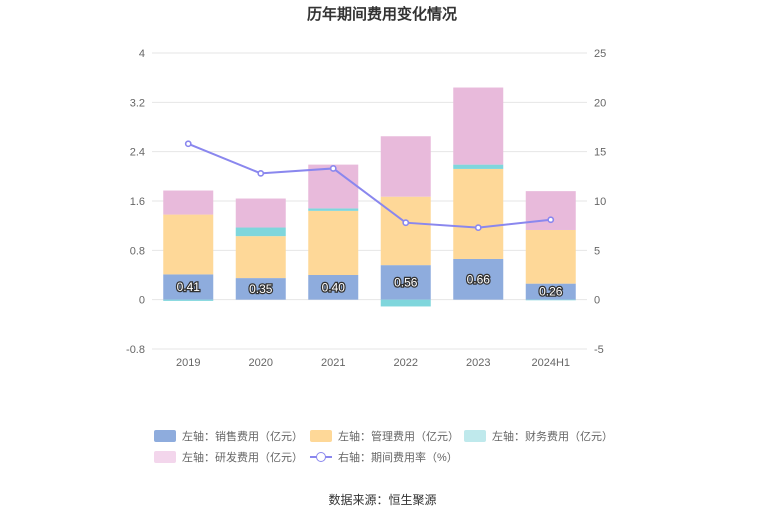 This screenshot has height=517, width=765. What do you see at coordinates (142, 54) in the screenshot?
I see `left-tick-label: 4` at bounding box center [142, 54].